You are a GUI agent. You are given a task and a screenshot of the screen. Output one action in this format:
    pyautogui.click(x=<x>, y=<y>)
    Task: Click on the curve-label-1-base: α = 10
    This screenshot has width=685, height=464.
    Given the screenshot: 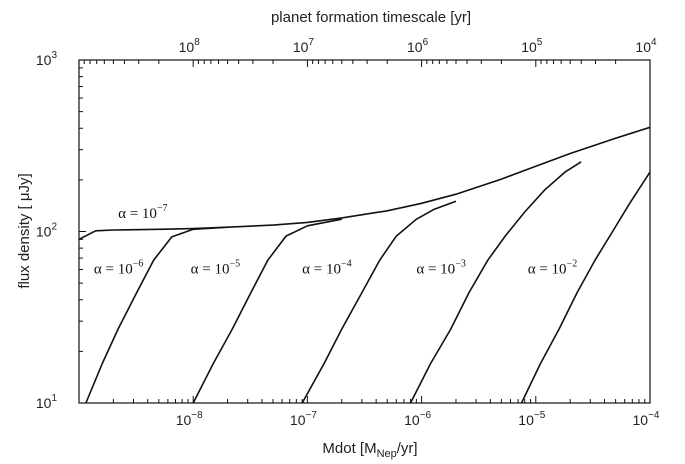 What is the action you would take?
    pyautogui.click(x=113, y=269)
    